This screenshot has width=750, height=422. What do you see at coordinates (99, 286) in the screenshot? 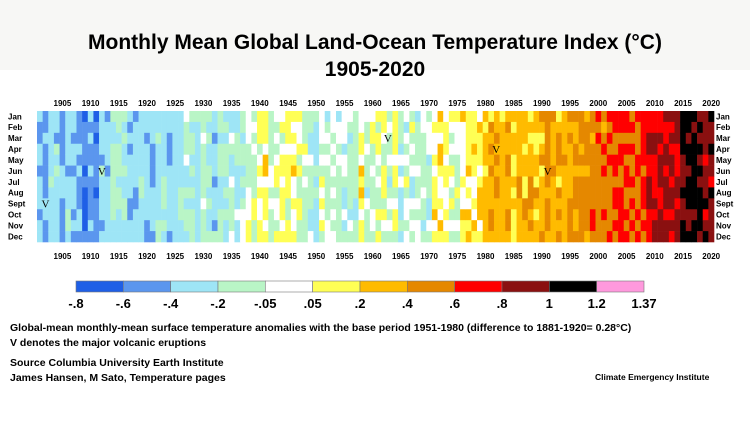
I see `legend-color-box` at bounding box center [99, 286].